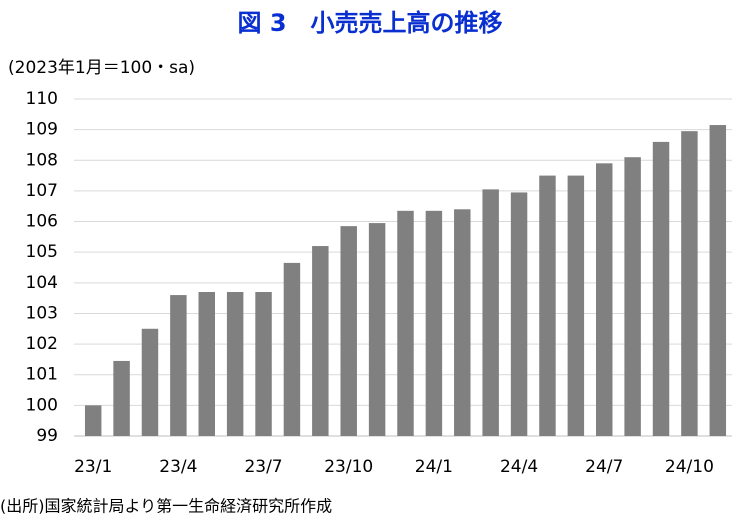 This screenshot has width=741, height=524. Describe the element at coordinates (42, 252) in the screenshot. I see `y-tick-label: 105` at that location.